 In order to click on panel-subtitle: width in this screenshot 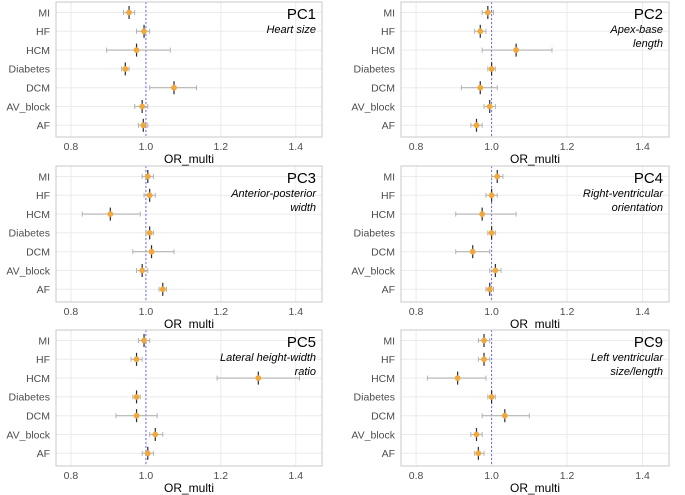, I will do `click(303, 208)`.